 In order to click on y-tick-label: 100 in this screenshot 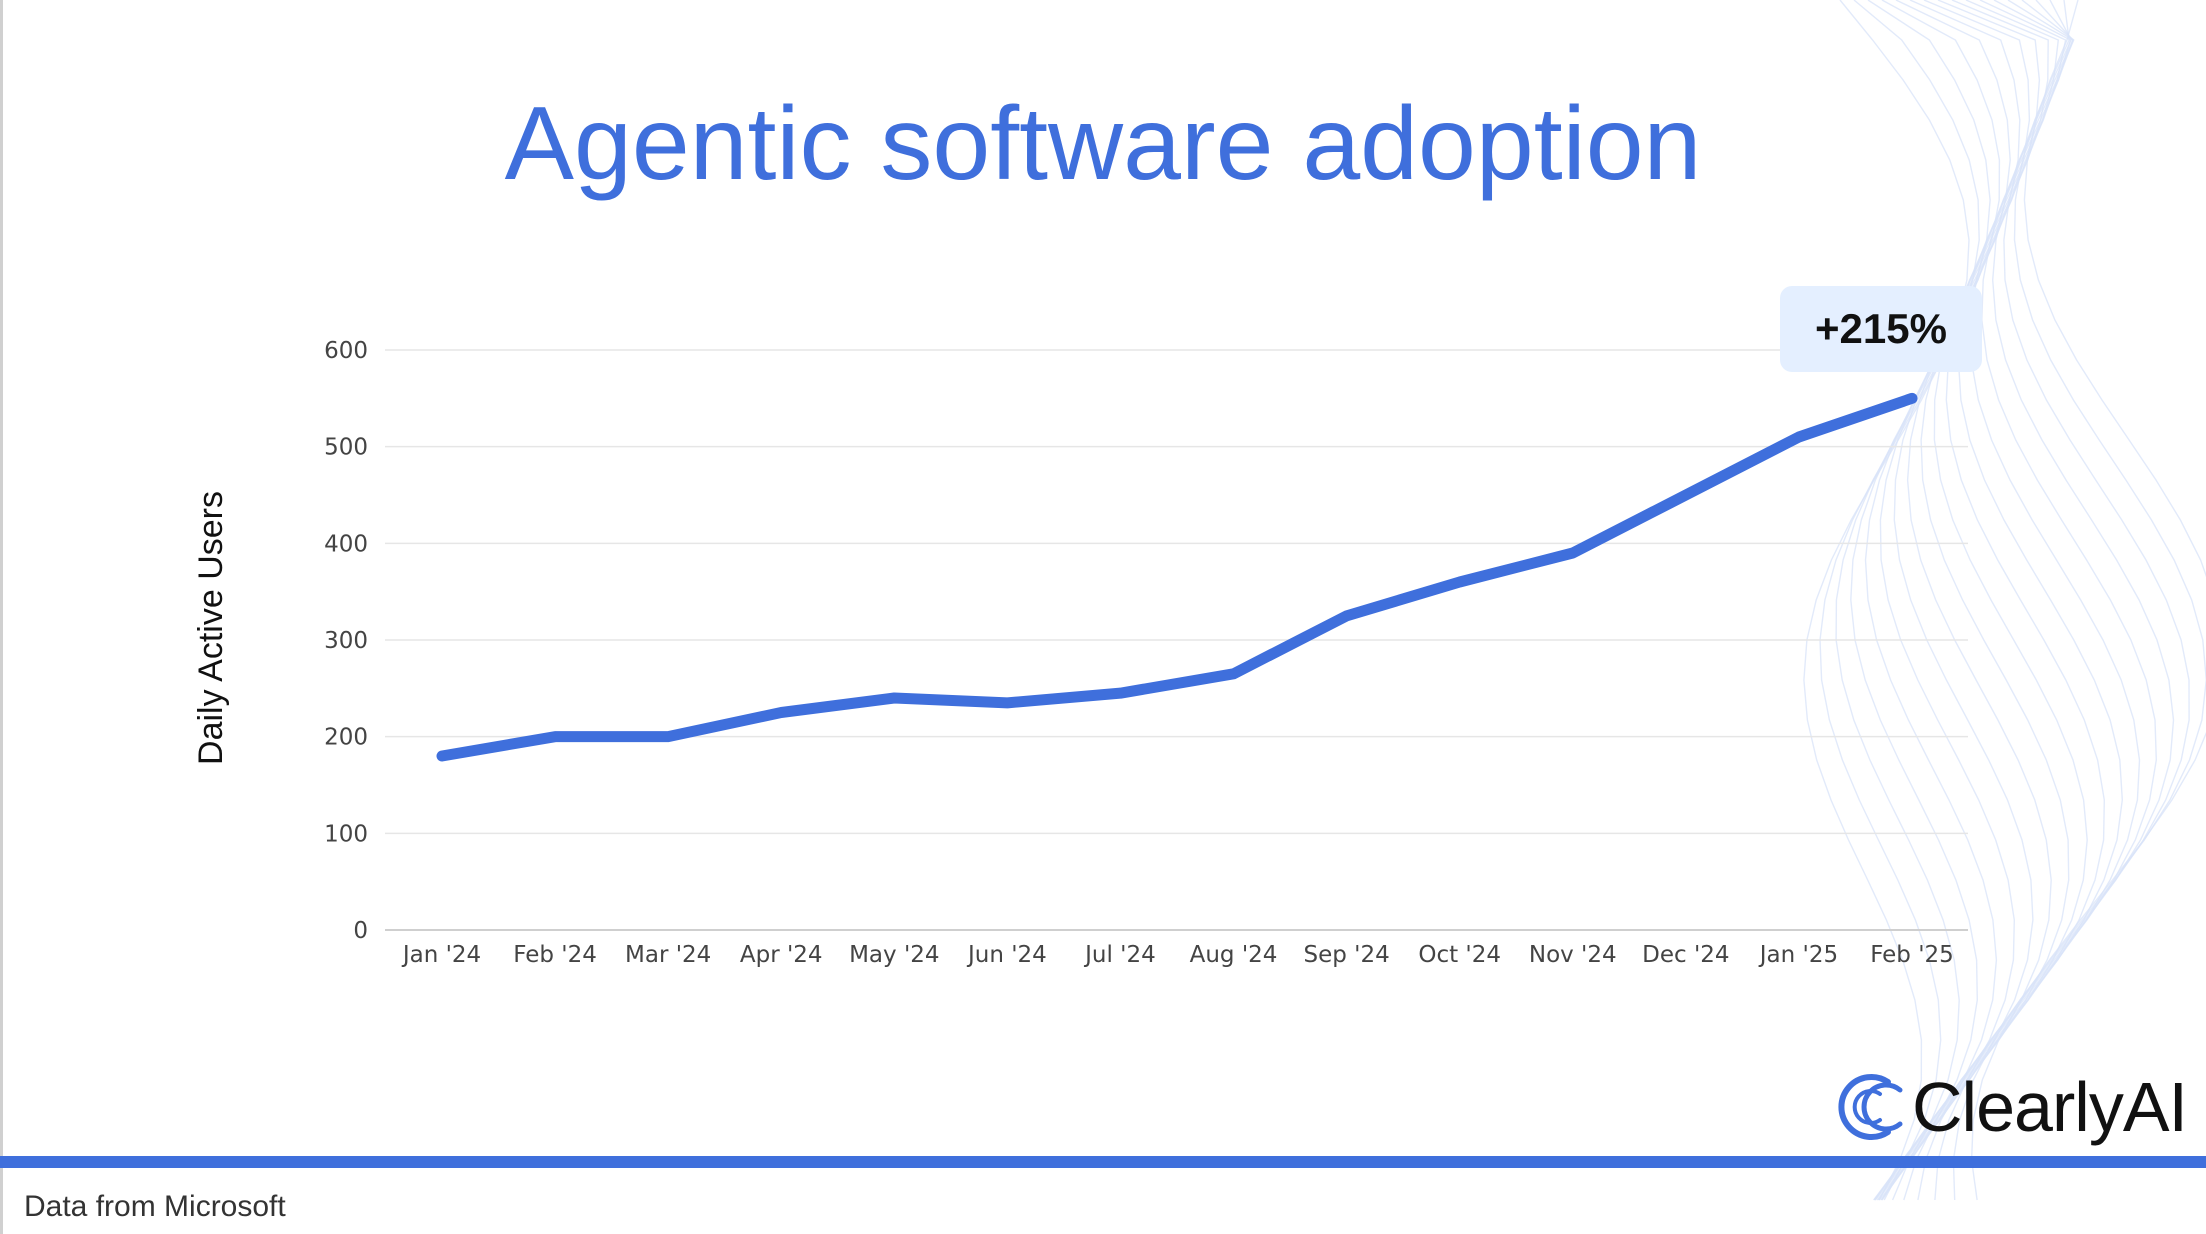, I will do `click(346, 834)`.